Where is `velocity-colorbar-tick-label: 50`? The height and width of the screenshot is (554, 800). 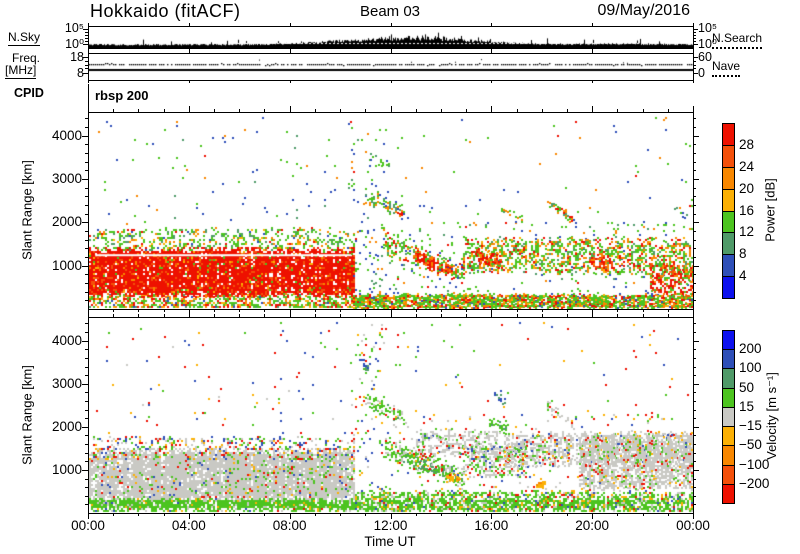
velocity-colorbar-tick-label: 50 is located at coordinates (747, 387).